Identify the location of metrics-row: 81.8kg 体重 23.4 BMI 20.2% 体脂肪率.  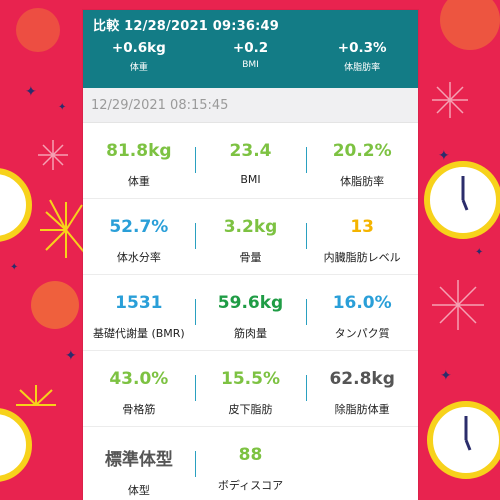
(250, 161).